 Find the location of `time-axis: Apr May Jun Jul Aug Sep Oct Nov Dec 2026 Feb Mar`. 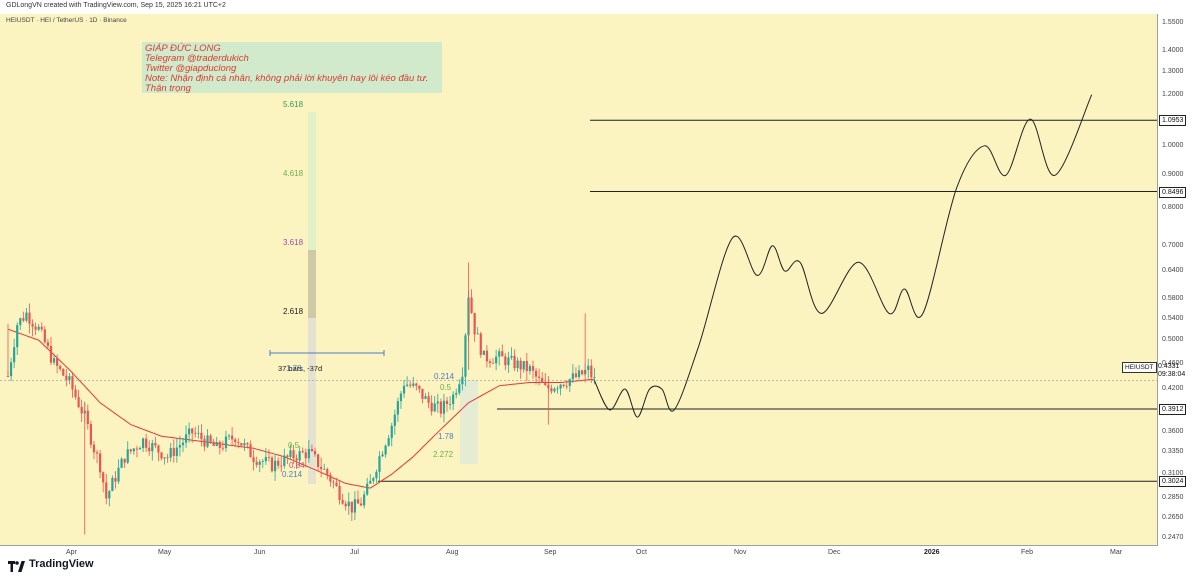

time-axis: Apr May Jun Jul Aug Sep Oct Nov Dec 2026 Feb Mar is located at coordinates (579, 553).